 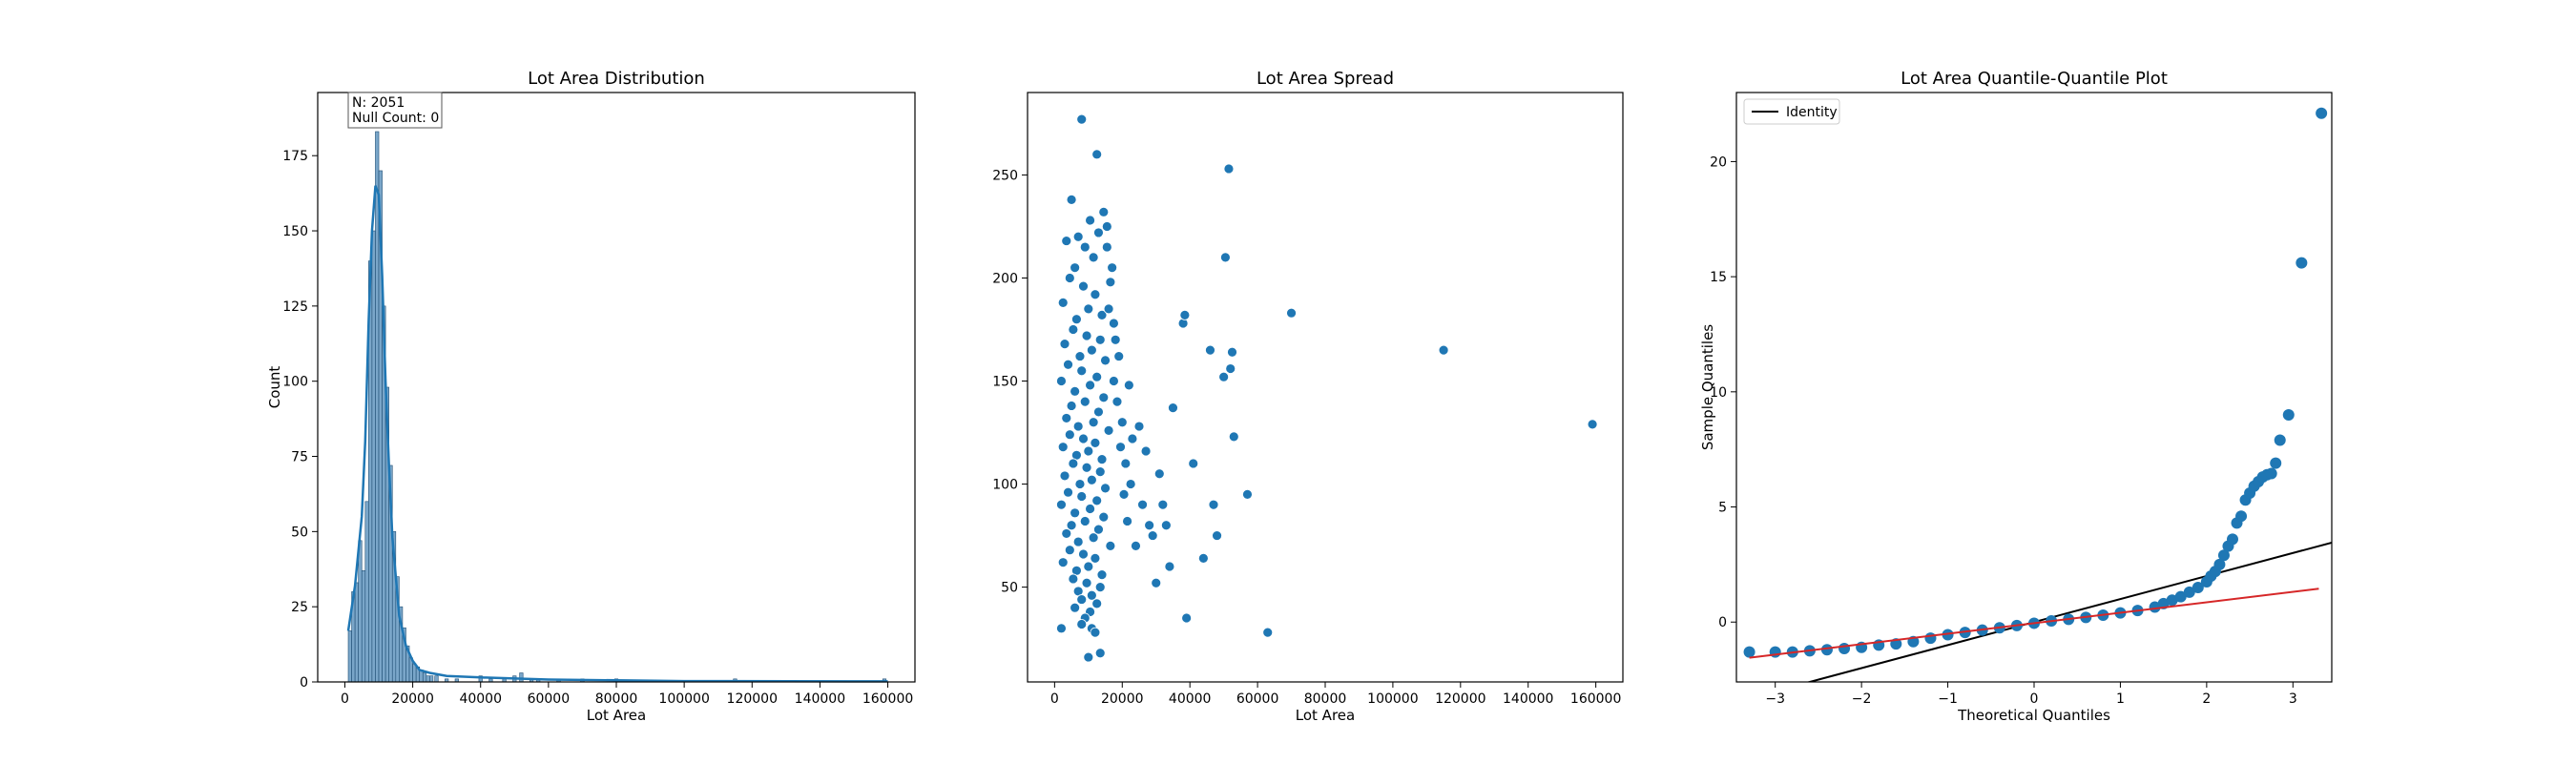 I want to click on histogram-kde-line, so click(x=617, y=434).